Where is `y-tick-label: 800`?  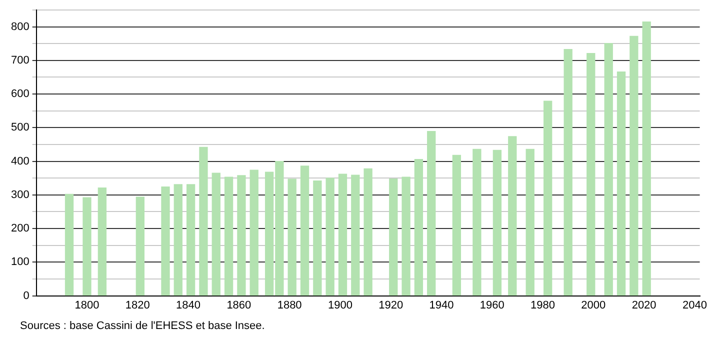 y-tick-label: 800 is located at coordinates (20, 26).